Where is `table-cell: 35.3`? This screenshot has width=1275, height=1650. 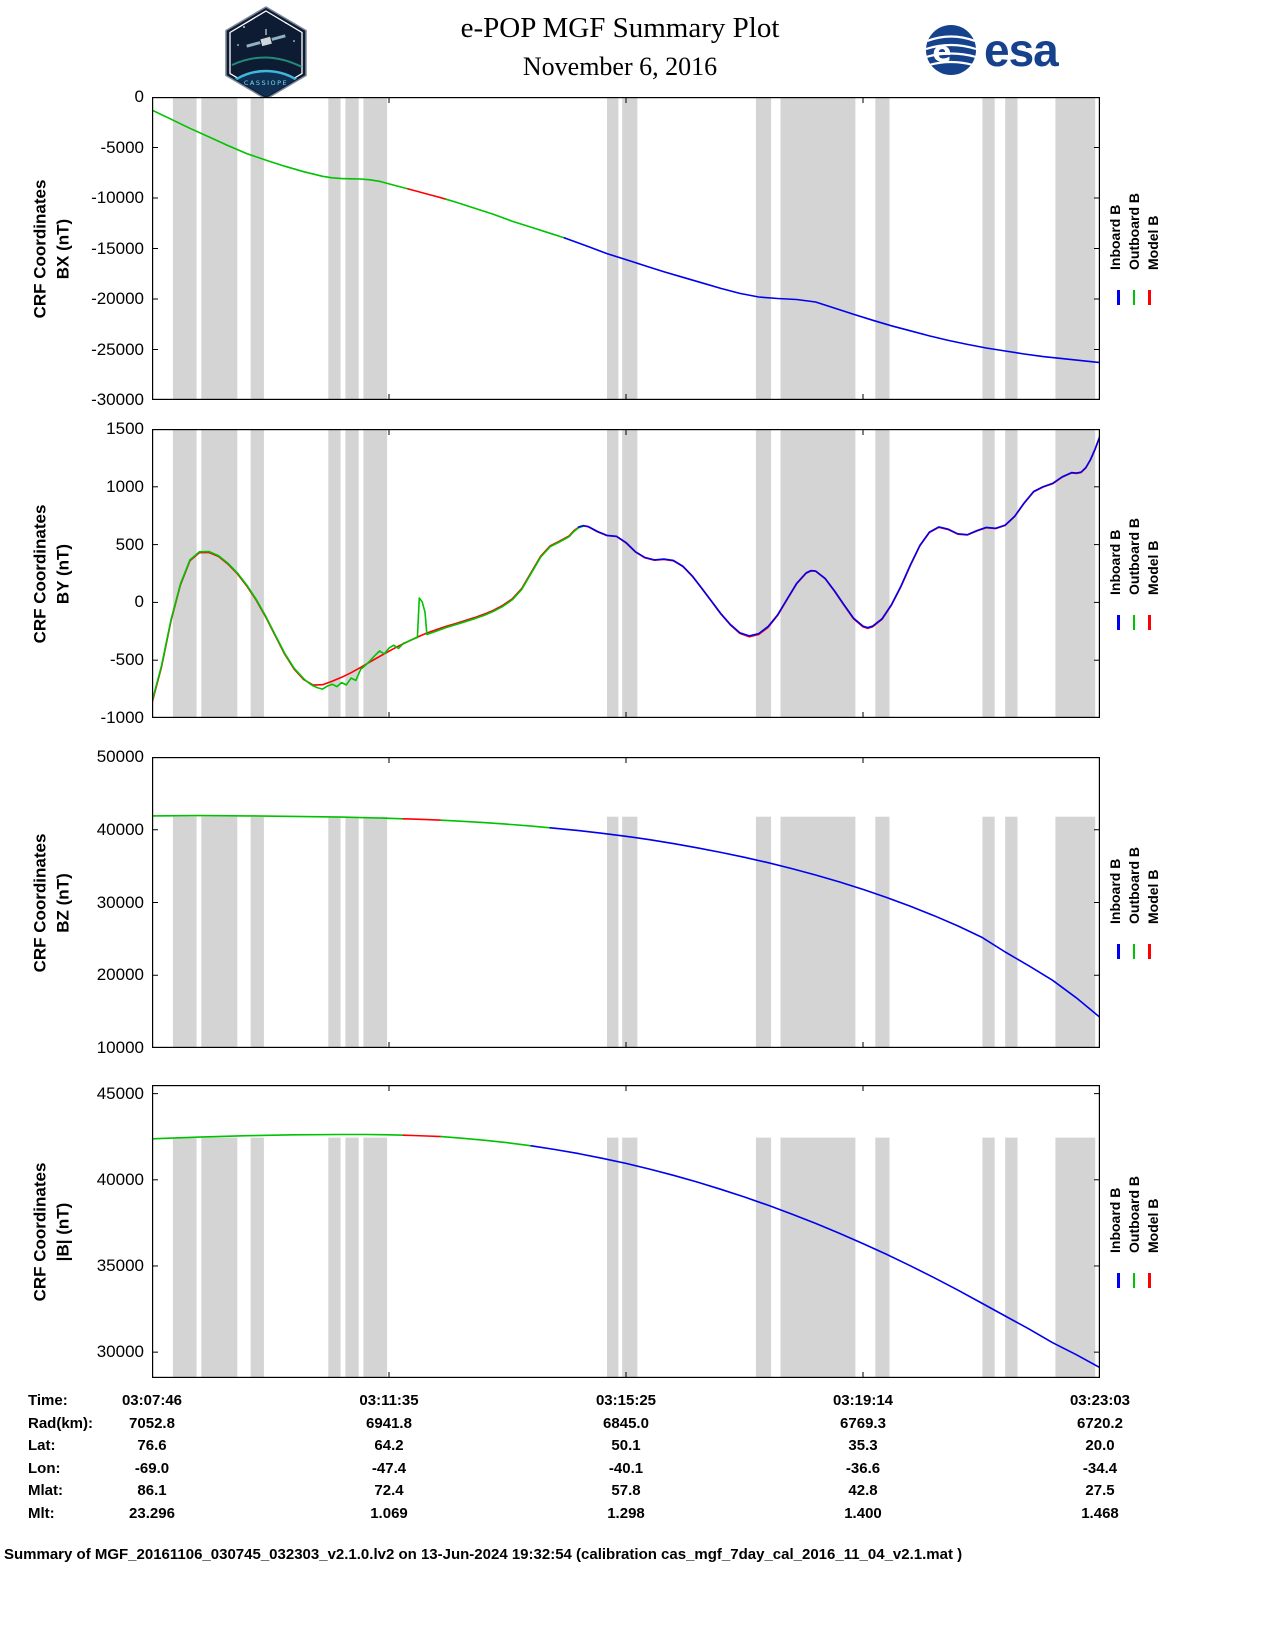
table-cell: 35.3 is located at coordinates (863, 1446).